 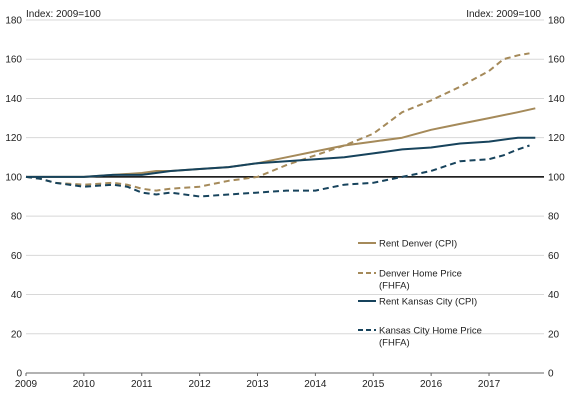 What do you see at coordinates (13, 177) in the screenshot?
I see `left-tick-label: 100` at bounding box center [13, 177].